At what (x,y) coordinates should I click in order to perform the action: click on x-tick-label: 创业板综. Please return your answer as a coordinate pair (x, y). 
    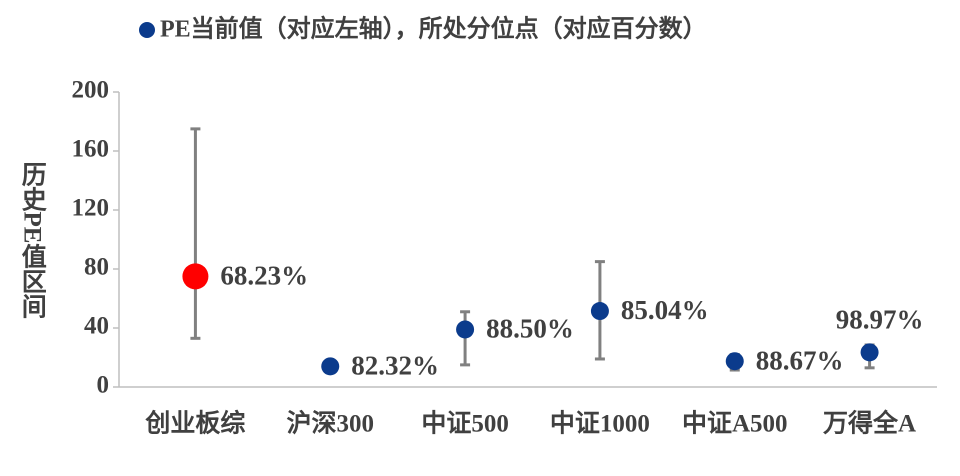
    Looking at the image, I should click on (194, 423).